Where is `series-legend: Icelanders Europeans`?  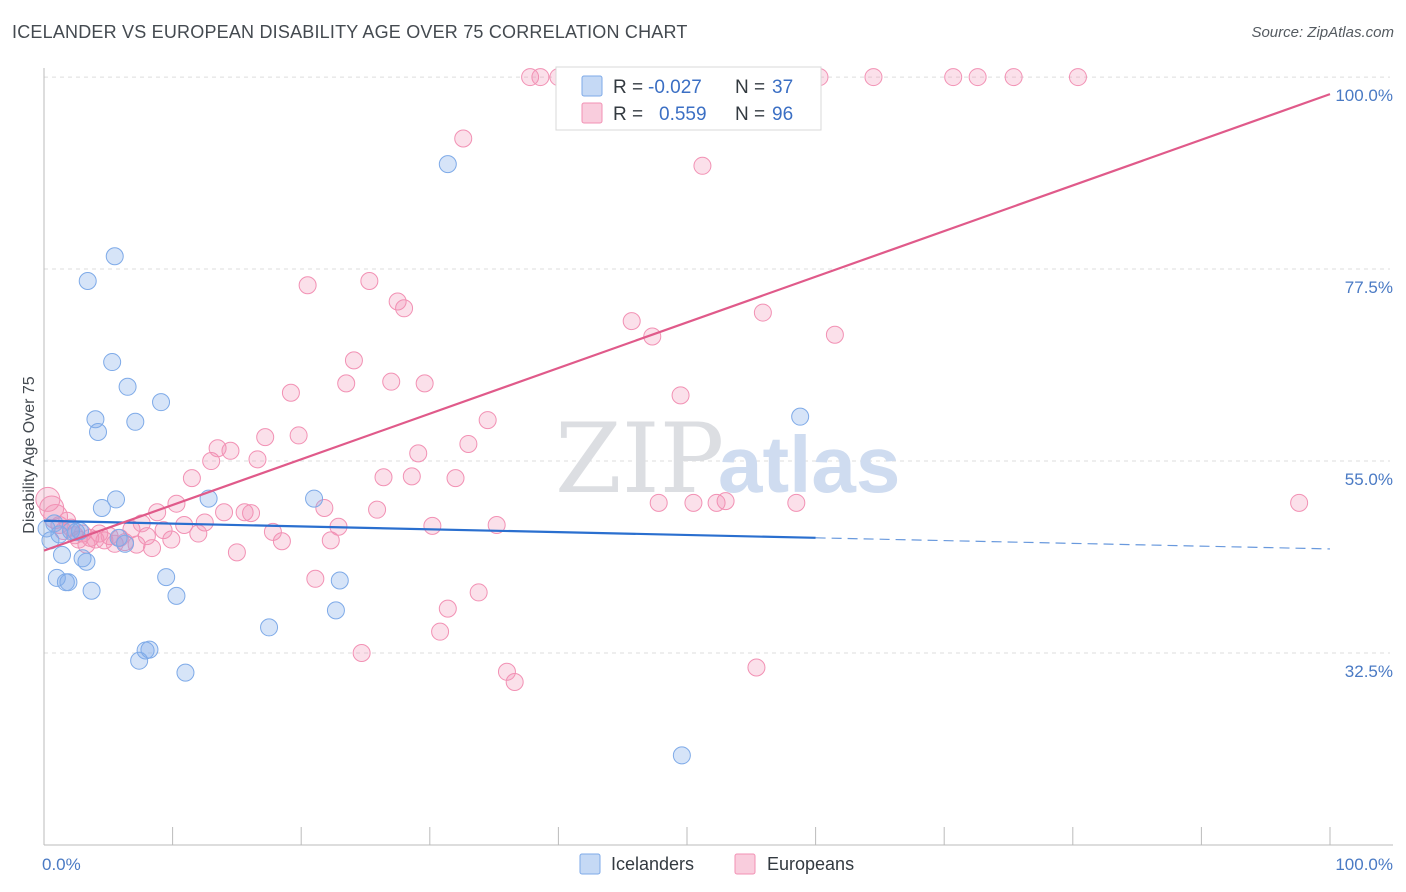
series-legend: Icelanders Europeans is located at coordinates (716, 864).